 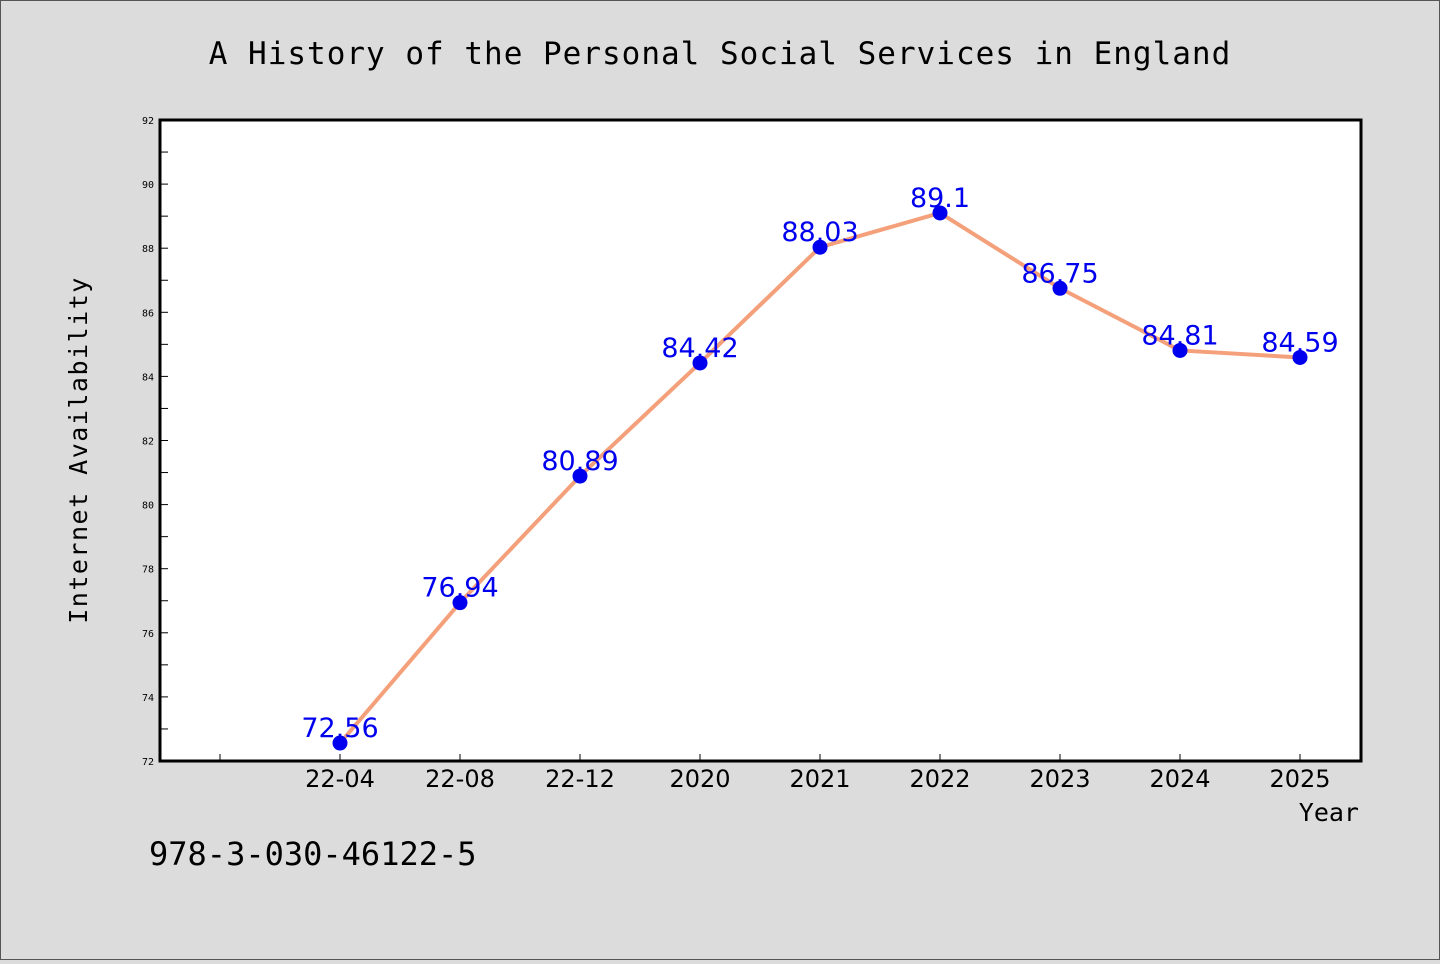 I want to click on data-label: 86.75, so click(x=1059, y=273).